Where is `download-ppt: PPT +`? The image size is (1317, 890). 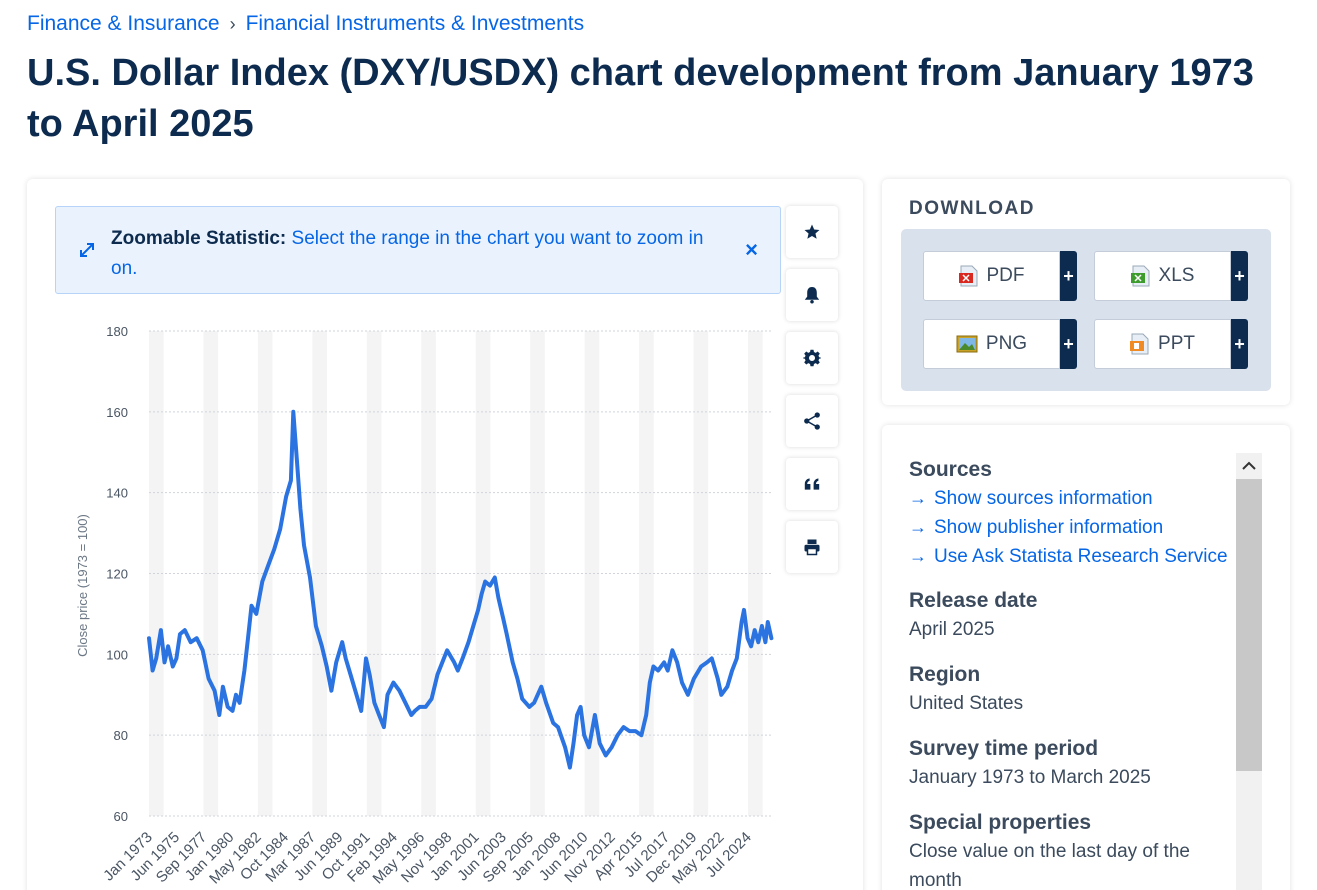
download-ppt: PPT + is located at coordinates (1171, 344).